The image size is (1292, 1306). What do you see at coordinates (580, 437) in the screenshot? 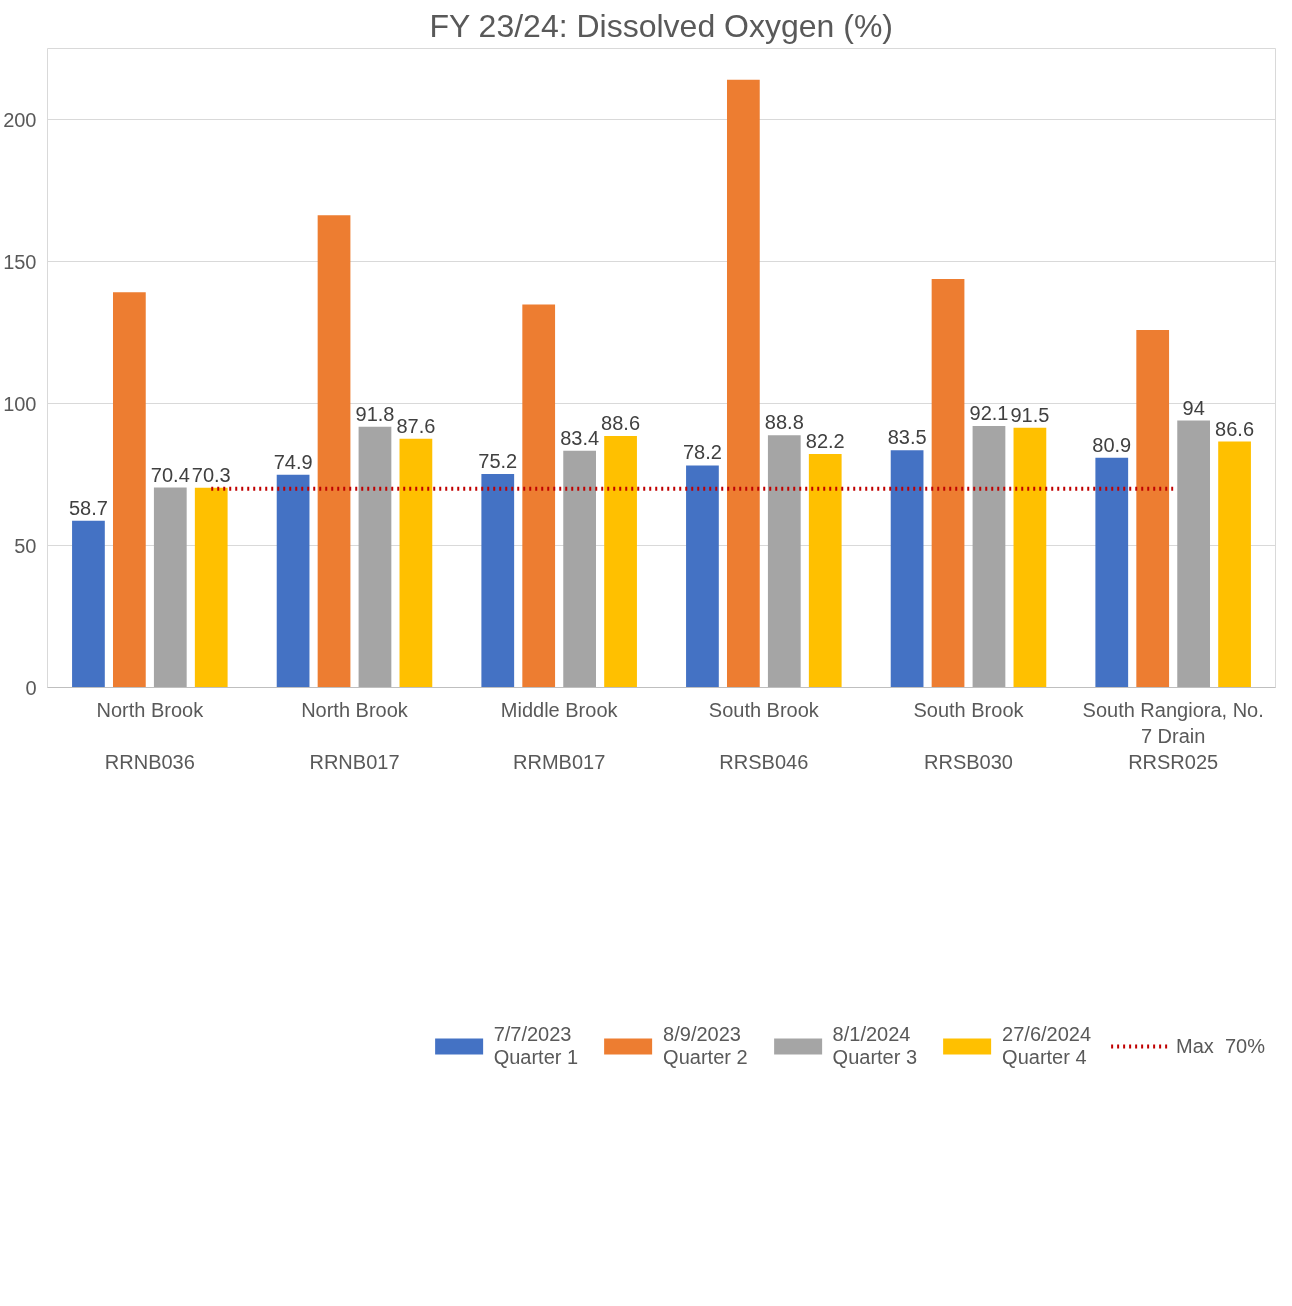
I see `data-label: 83.4` at bounding box center [580, 437].